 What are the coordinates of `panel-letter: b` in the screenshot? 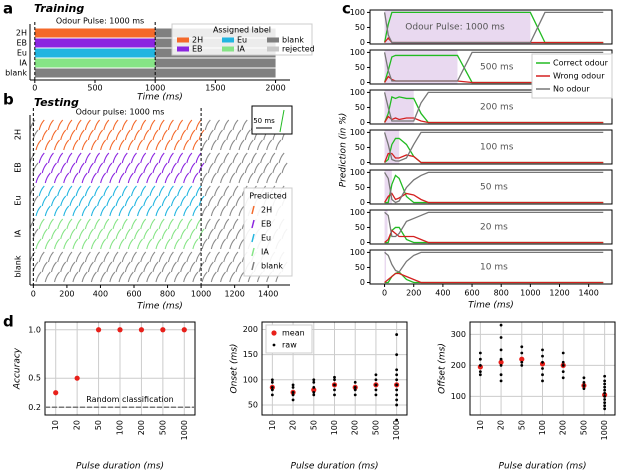 It's located at (8, 100).